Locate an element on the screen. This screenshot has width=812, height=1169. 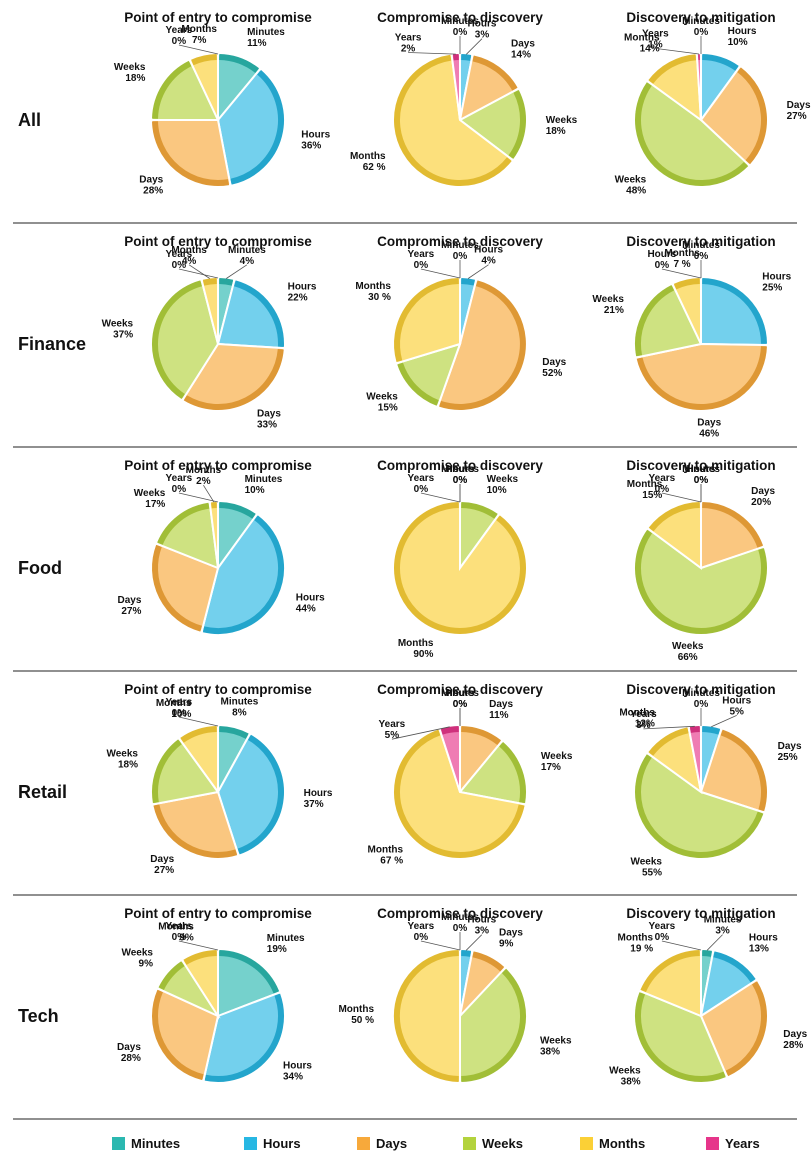
data-label-minutes: Minutes 4% is located at coordinates (247, 256).